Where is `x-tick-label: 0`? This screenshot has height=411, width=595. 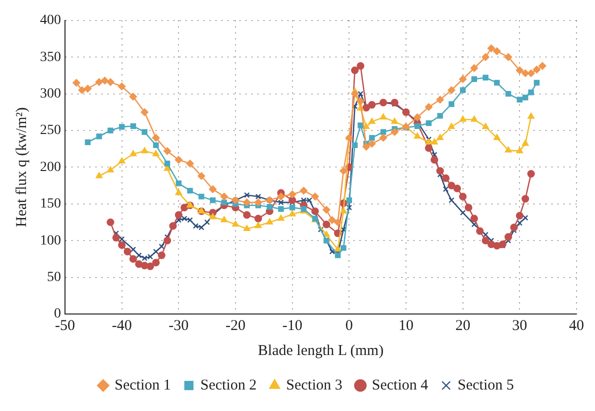
x-tick-label: 0 is located at coordinates (349, 326).